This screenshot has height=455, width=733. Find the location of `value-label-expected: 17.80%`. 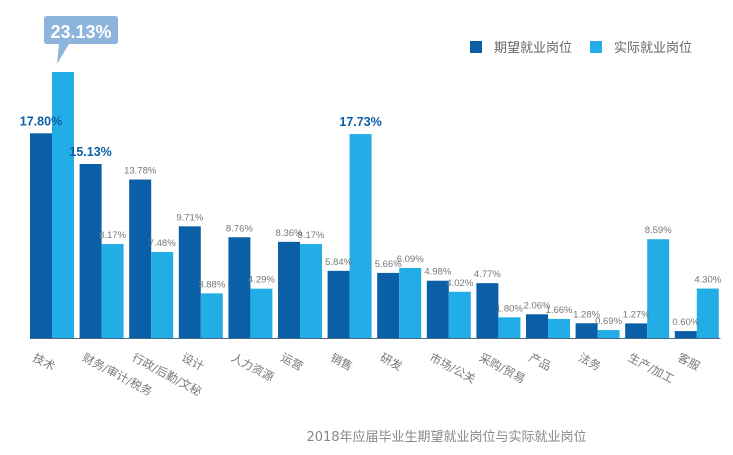

value-label-expected: 17.80% is located at coordinates (41, 121).